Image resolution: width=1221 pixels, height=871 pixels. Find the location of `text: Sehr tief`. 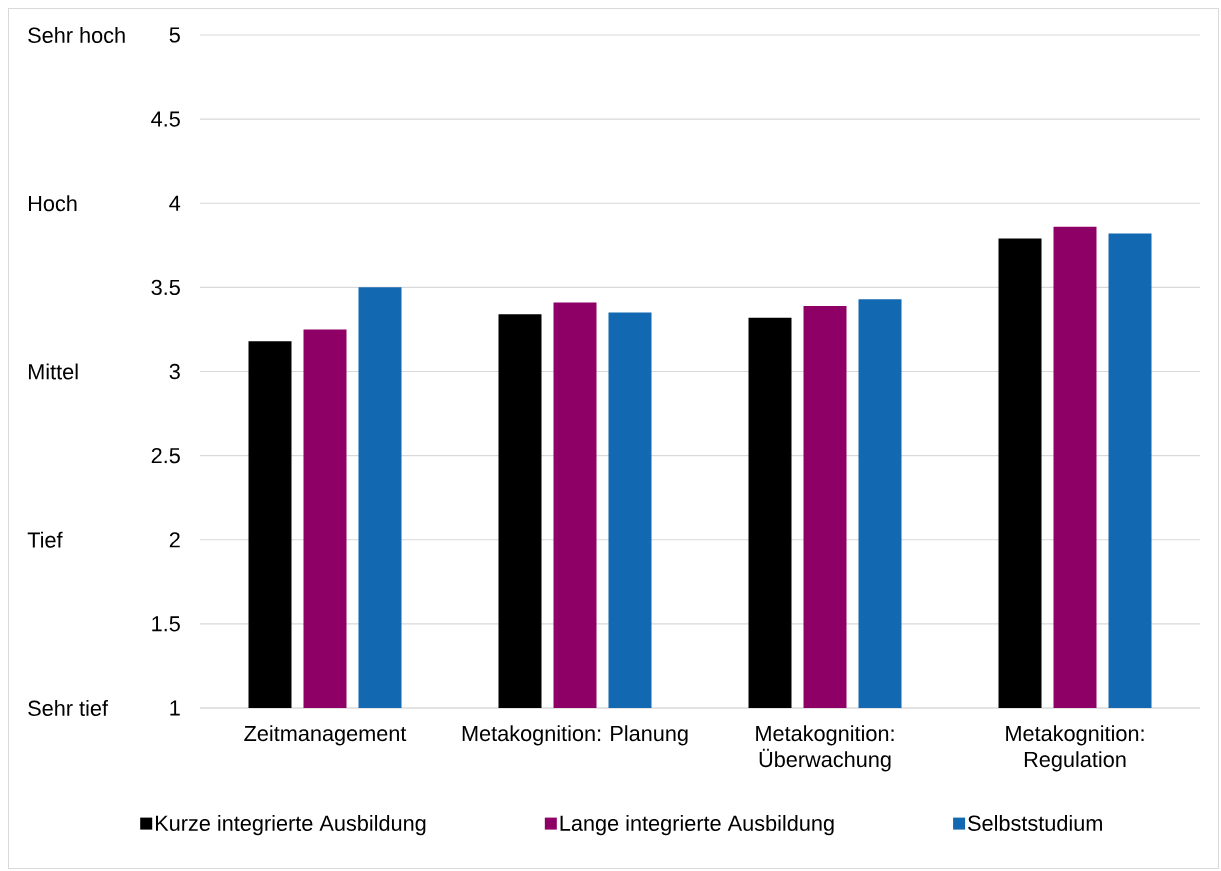

text: Sehr tief is located at coordinates (68, 708).